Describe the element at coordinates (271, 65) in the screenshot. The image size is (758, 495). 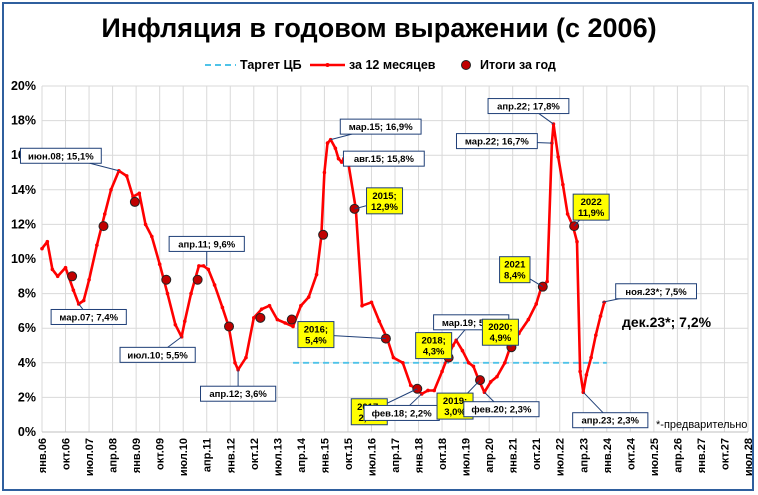
I see `legend-target-label: Таргет ЦБ` at that location.